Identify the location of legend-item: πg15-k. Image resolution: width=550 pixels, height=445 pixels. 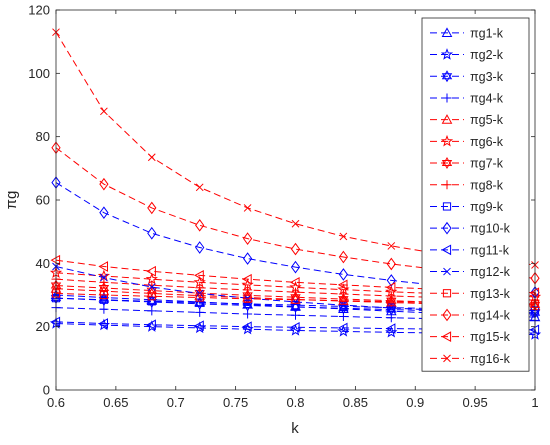
(470, 337).